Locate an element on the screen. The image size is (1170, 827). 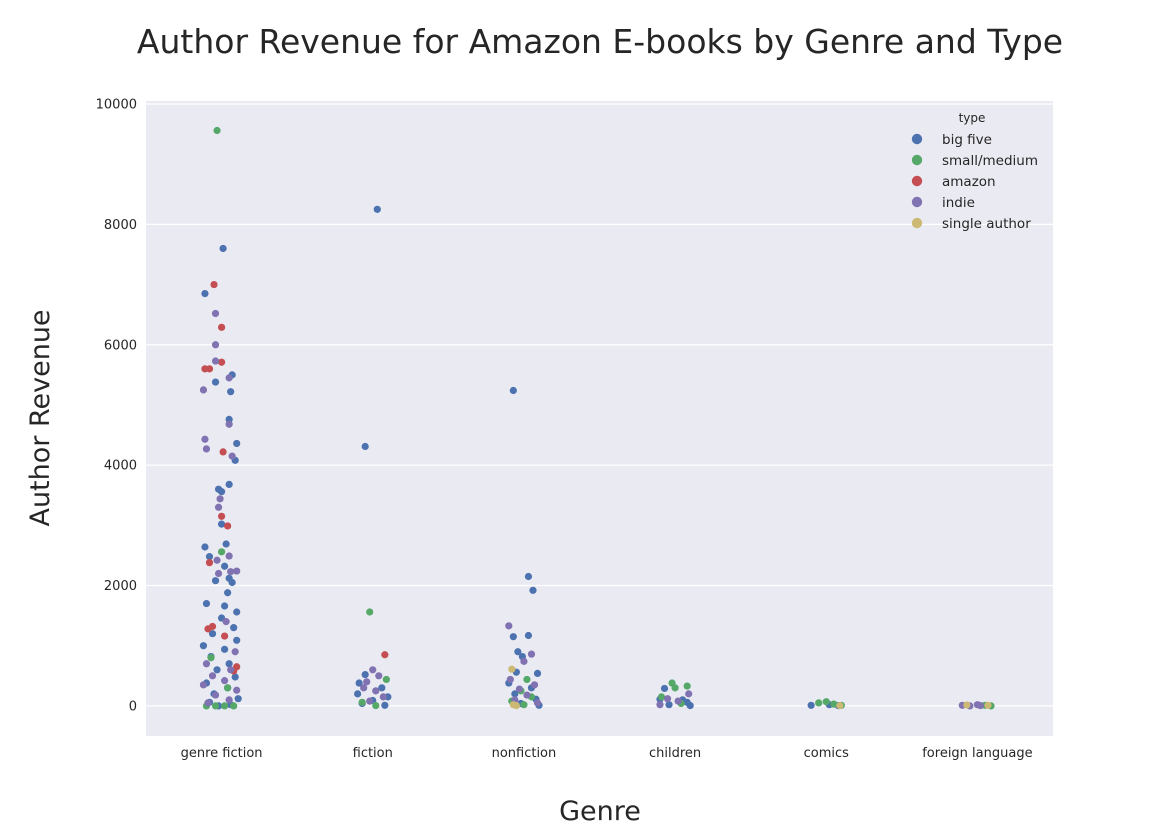
x-tick-label: nonfiction is located at coordinates (524, 753).